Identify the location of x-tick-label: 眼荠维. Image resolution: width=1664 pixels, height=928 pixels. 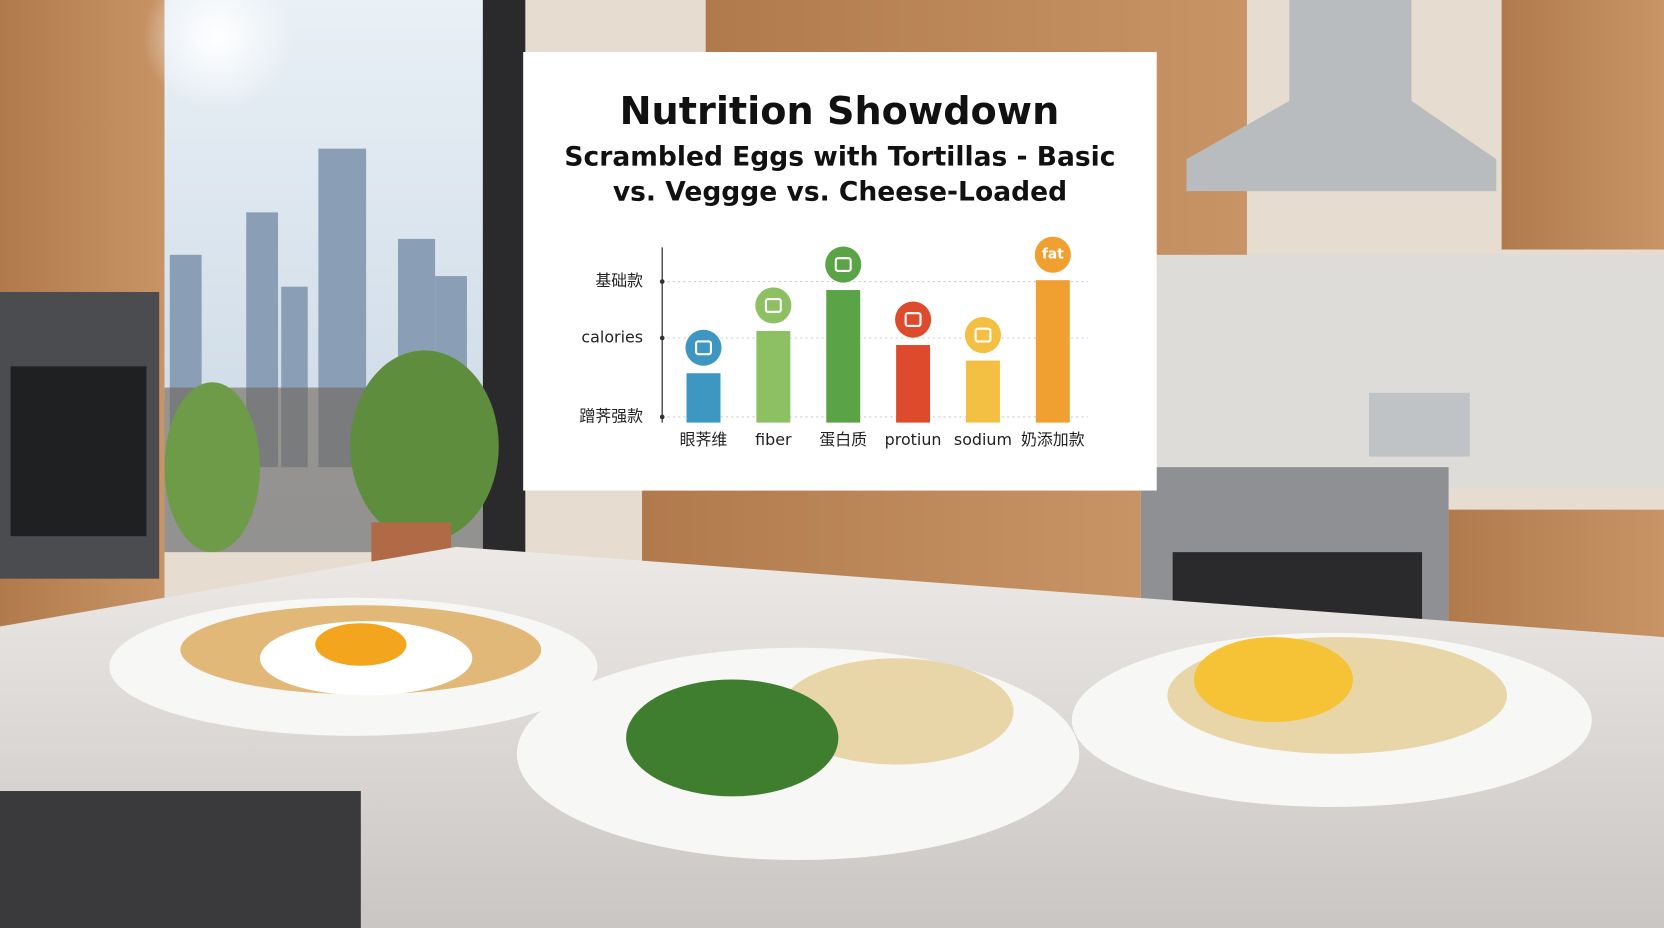
(704, 439).